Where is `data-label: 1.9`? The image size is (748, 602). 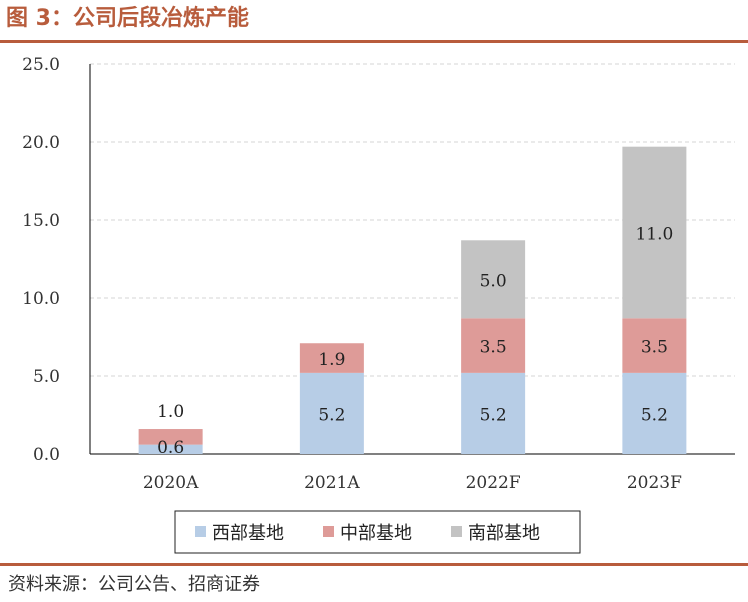 data-label: 1.9 is located at coordinates (331, 360).